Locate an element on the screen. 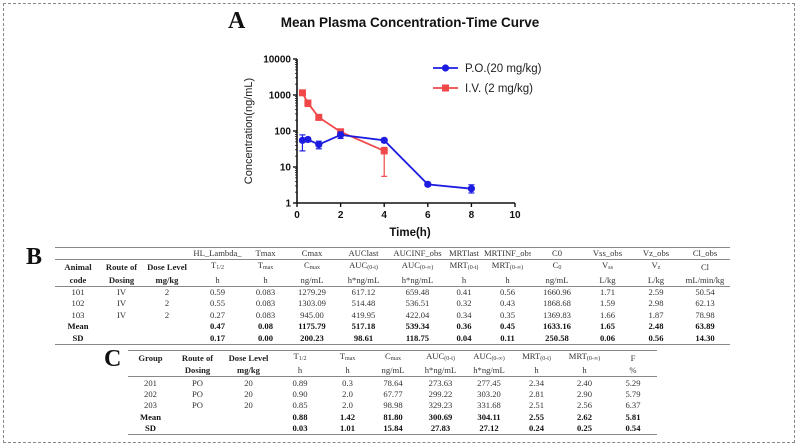 This screenshot has width=800, height=448. summary-row: SD 0.03 1.01 15.84 27.83 27.12 0.24 0.25 0.54 is located at coordinates (392, 429).